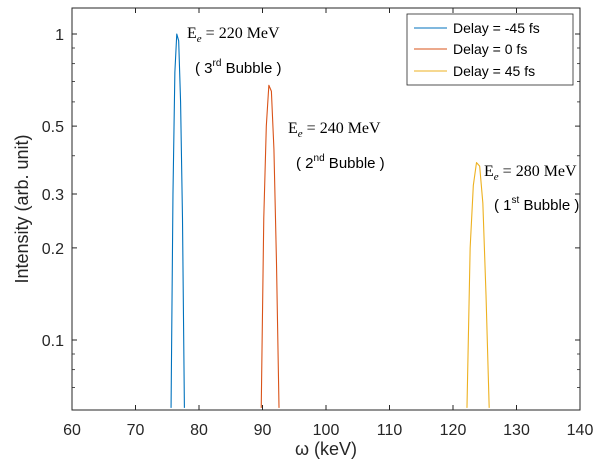 This screenshot has width=607, height=462. Describe the element at coordinates (238, 67) in the screenshot. I see `annotation-bubble-label: ( 3rd Bubble )` at that location.